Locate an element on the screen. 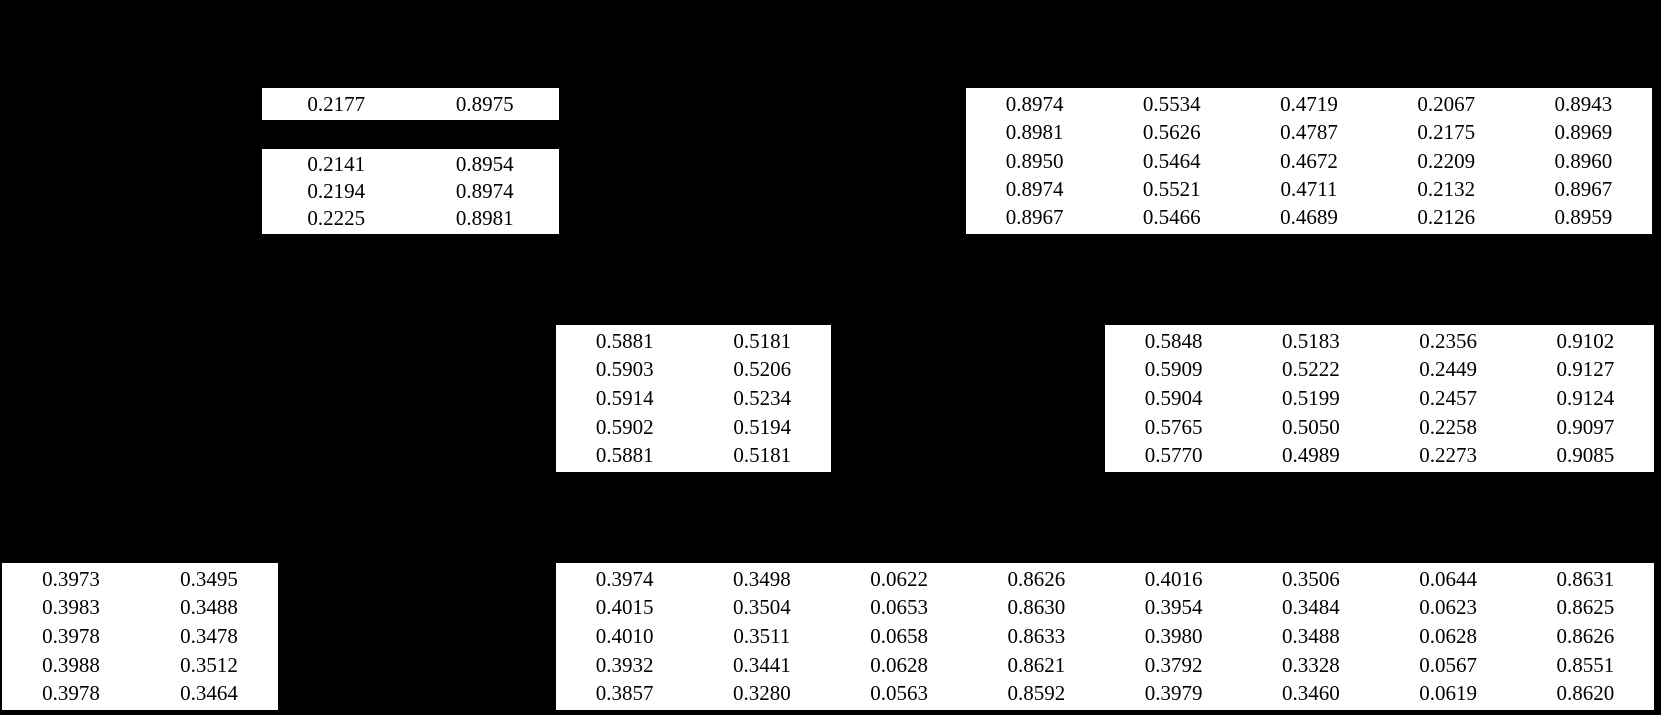  table-cell-value: 0.2209 is located at coordinates (1446, 160).